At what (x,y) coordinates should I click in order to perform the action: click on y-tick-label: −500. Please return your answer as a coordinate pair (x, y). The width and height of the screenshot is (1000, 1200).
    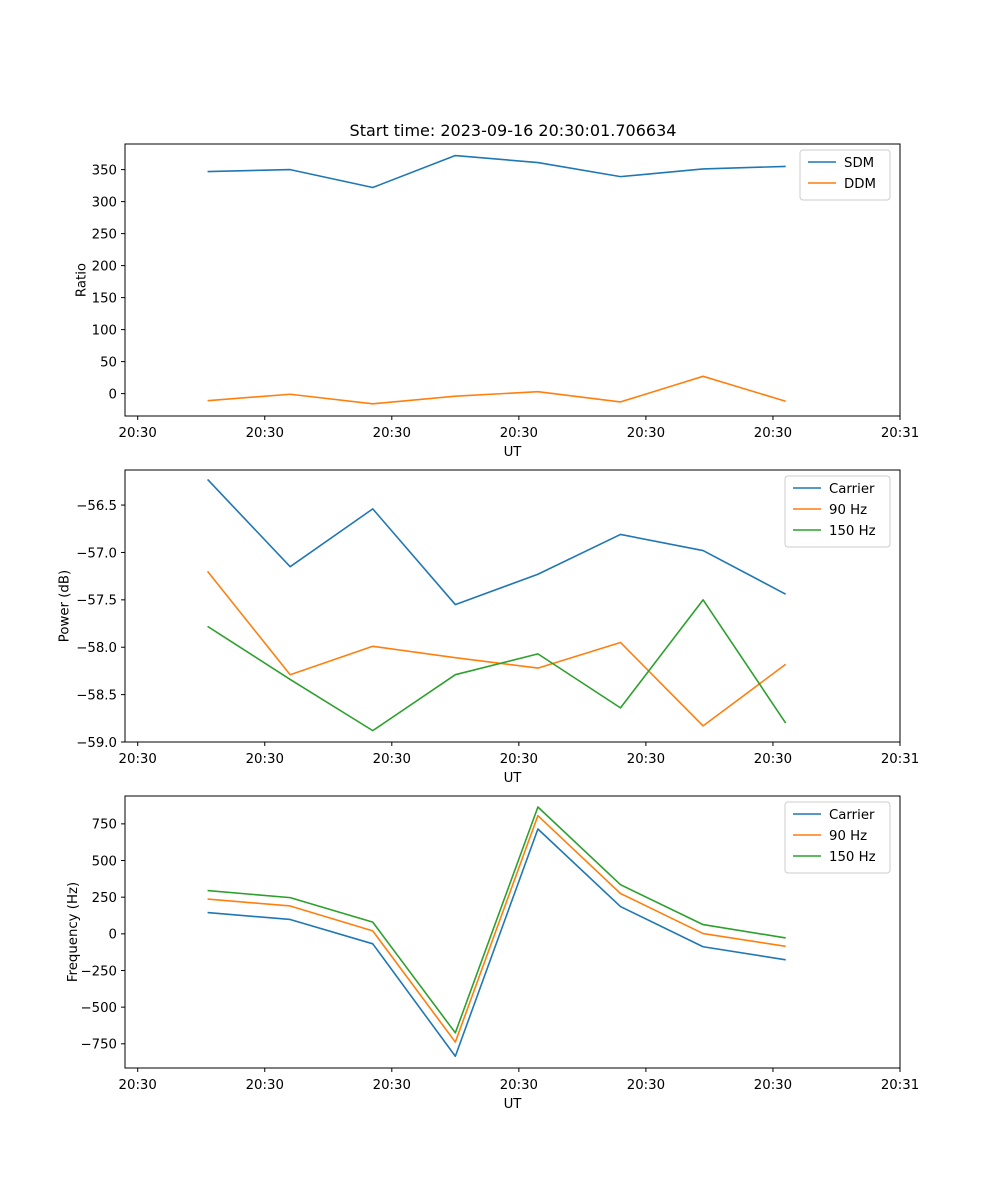
    Looking at the image, I should click on (98, 1008).